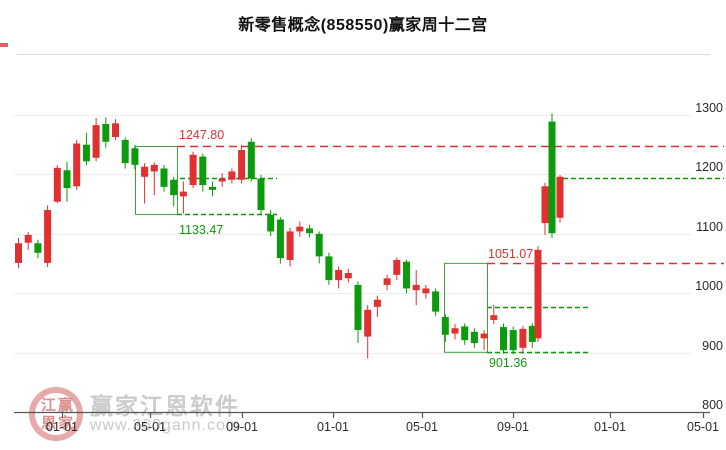 This screenshot has width=726, height=450. Describe the element at coordinates (156, 180) in the screenshot. I see `gann-box` at that location.